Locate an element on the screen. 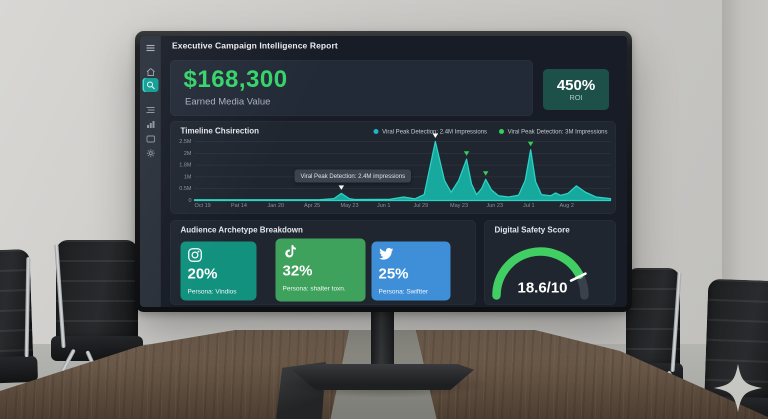  legend-item-1: Viral Peak Detection: 3M Impressions is located at coordinates (553, 131).